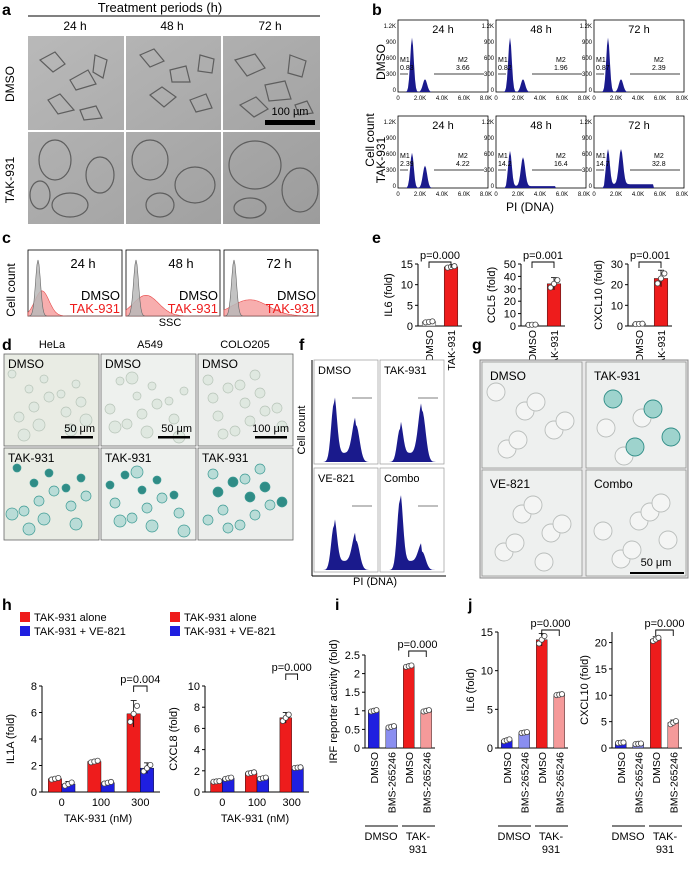 The width and height of the screenshot is (692, 877). I want to click on b-gate-m2-label: M2, so click(463, 60).